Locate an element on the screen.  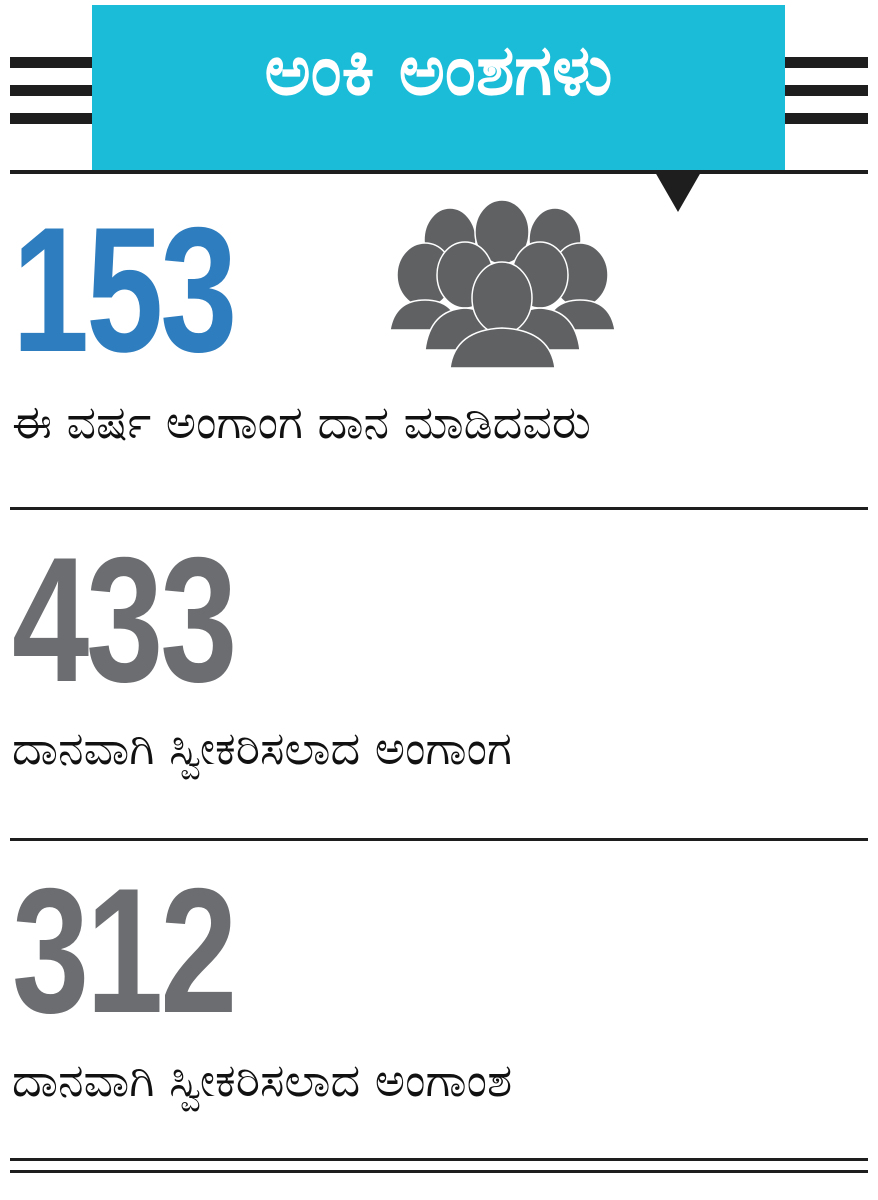
stat-value-organs: 433 is located at coordinates (124, 619).